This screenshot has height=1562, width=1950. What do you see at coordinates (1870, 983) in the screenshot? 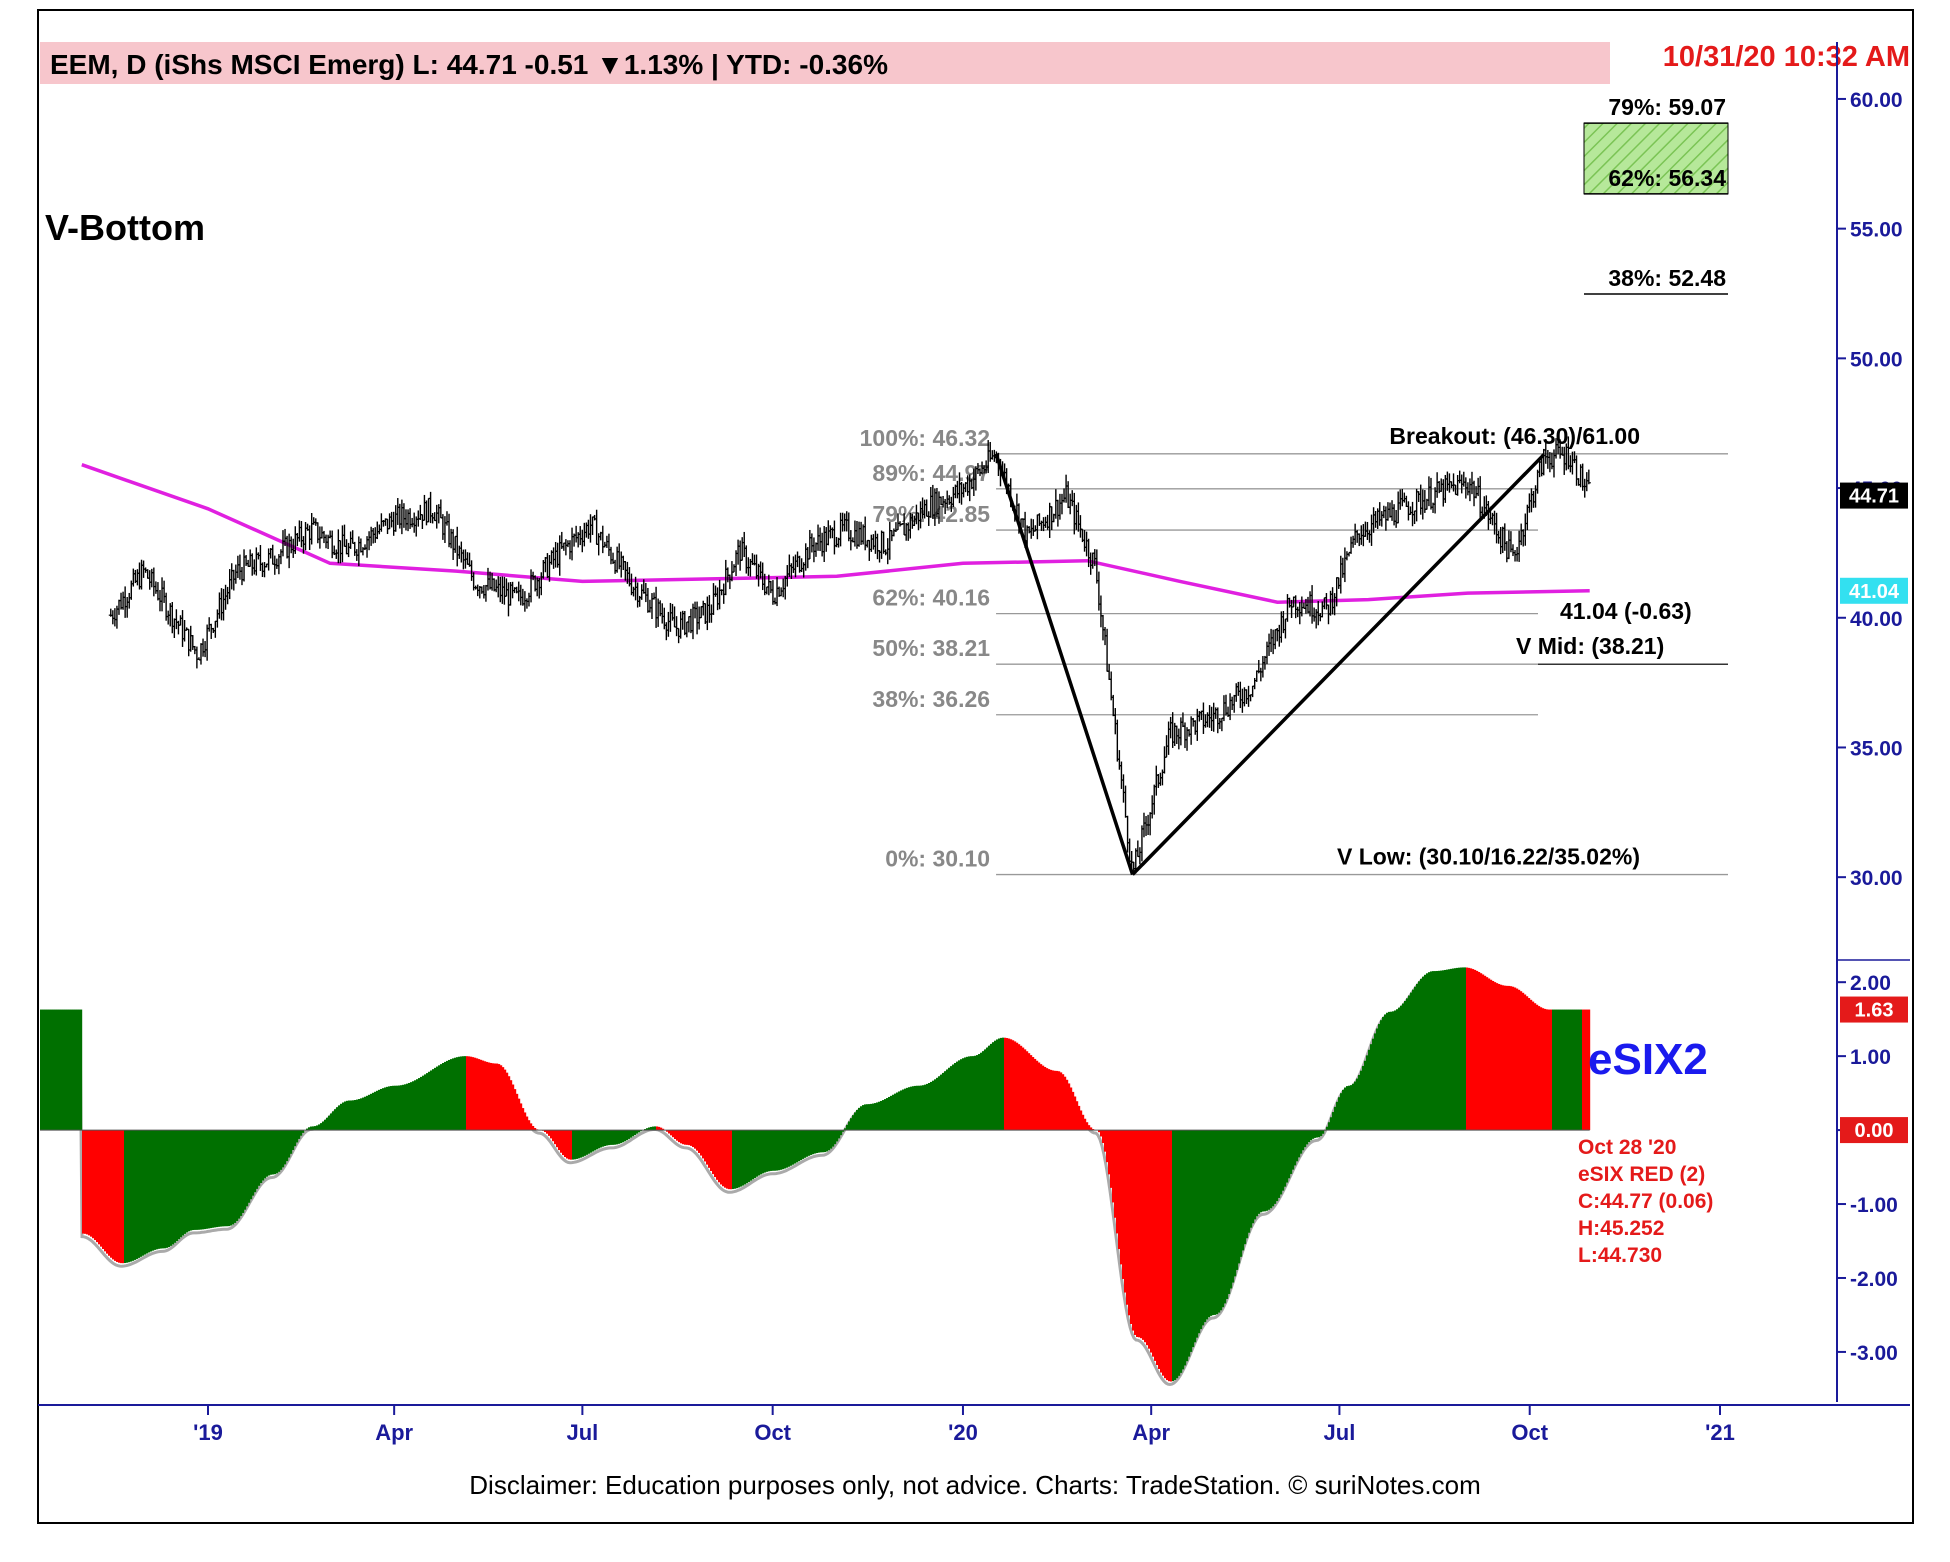
I see `osc-tick-label: 2.00` at bounding box center [1870, 983].